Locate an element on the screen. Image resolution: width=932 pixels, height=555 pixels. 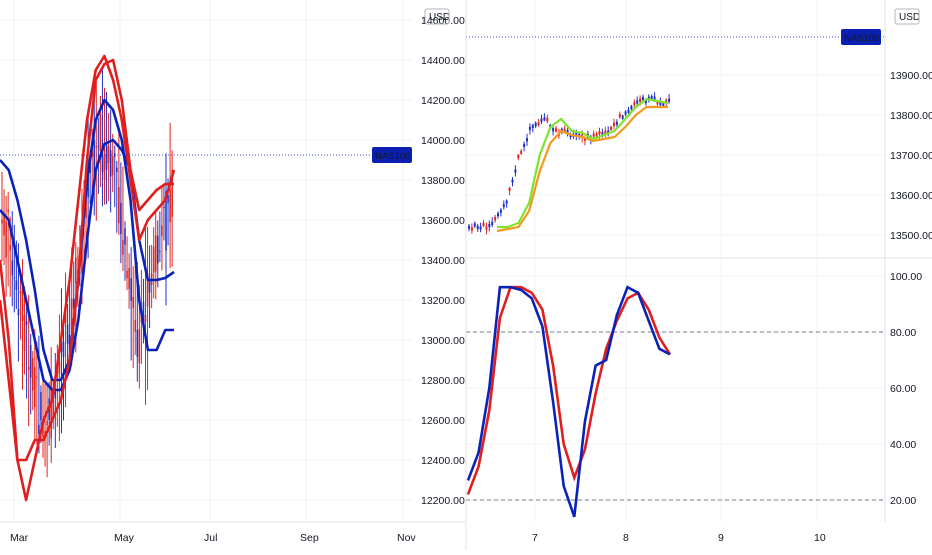
oscillator-y-tick-label: 100.00 is located at coordinates (906, 277).